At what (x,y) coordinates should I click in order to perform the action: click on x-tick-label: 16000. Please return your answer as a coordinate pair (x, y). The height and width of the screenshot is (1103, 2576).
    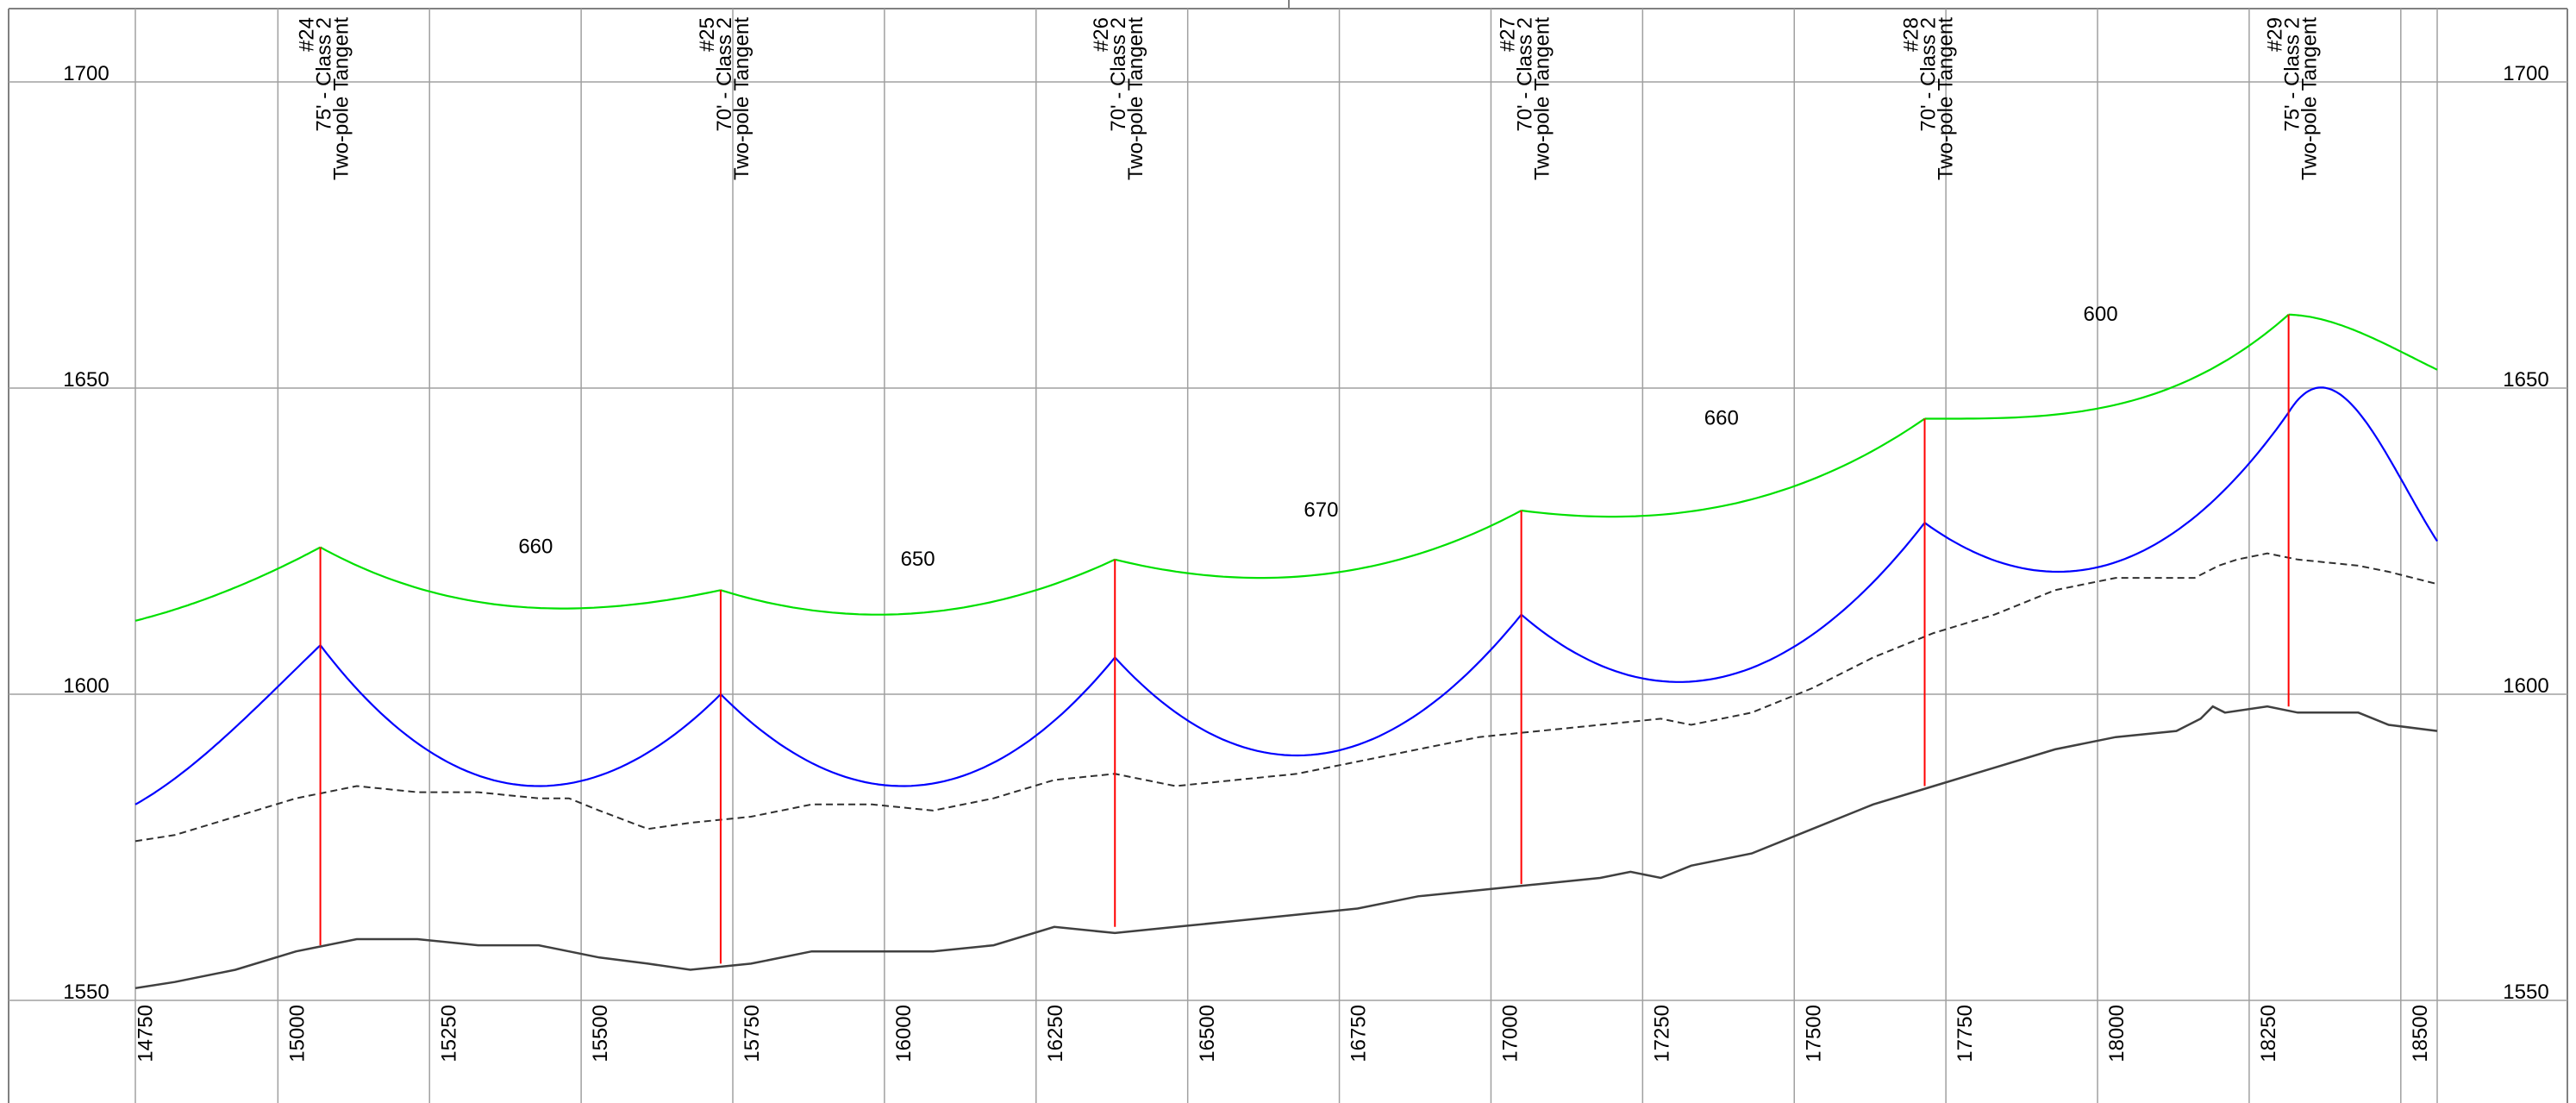
    Looking at the image, I should click on (904, 1033).